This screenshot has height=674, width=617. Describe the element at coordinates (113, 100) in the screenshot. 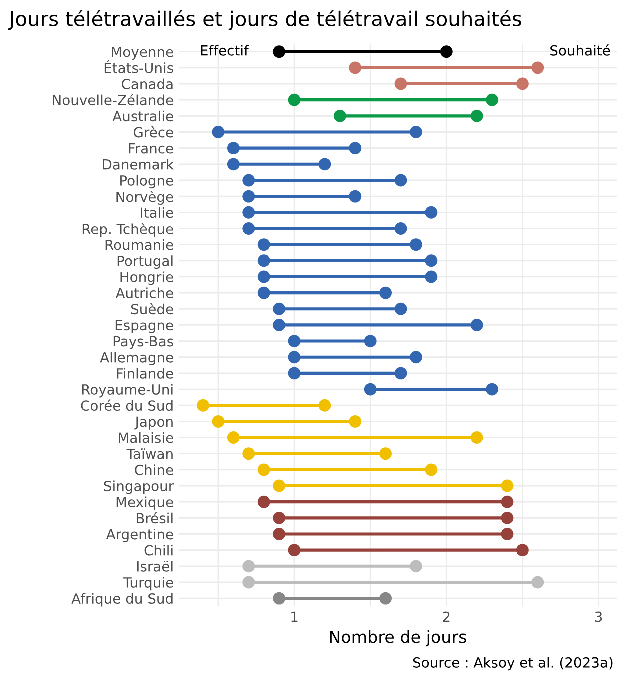

I see `y-tick-label: Nouvelle-Zélande` at that location.